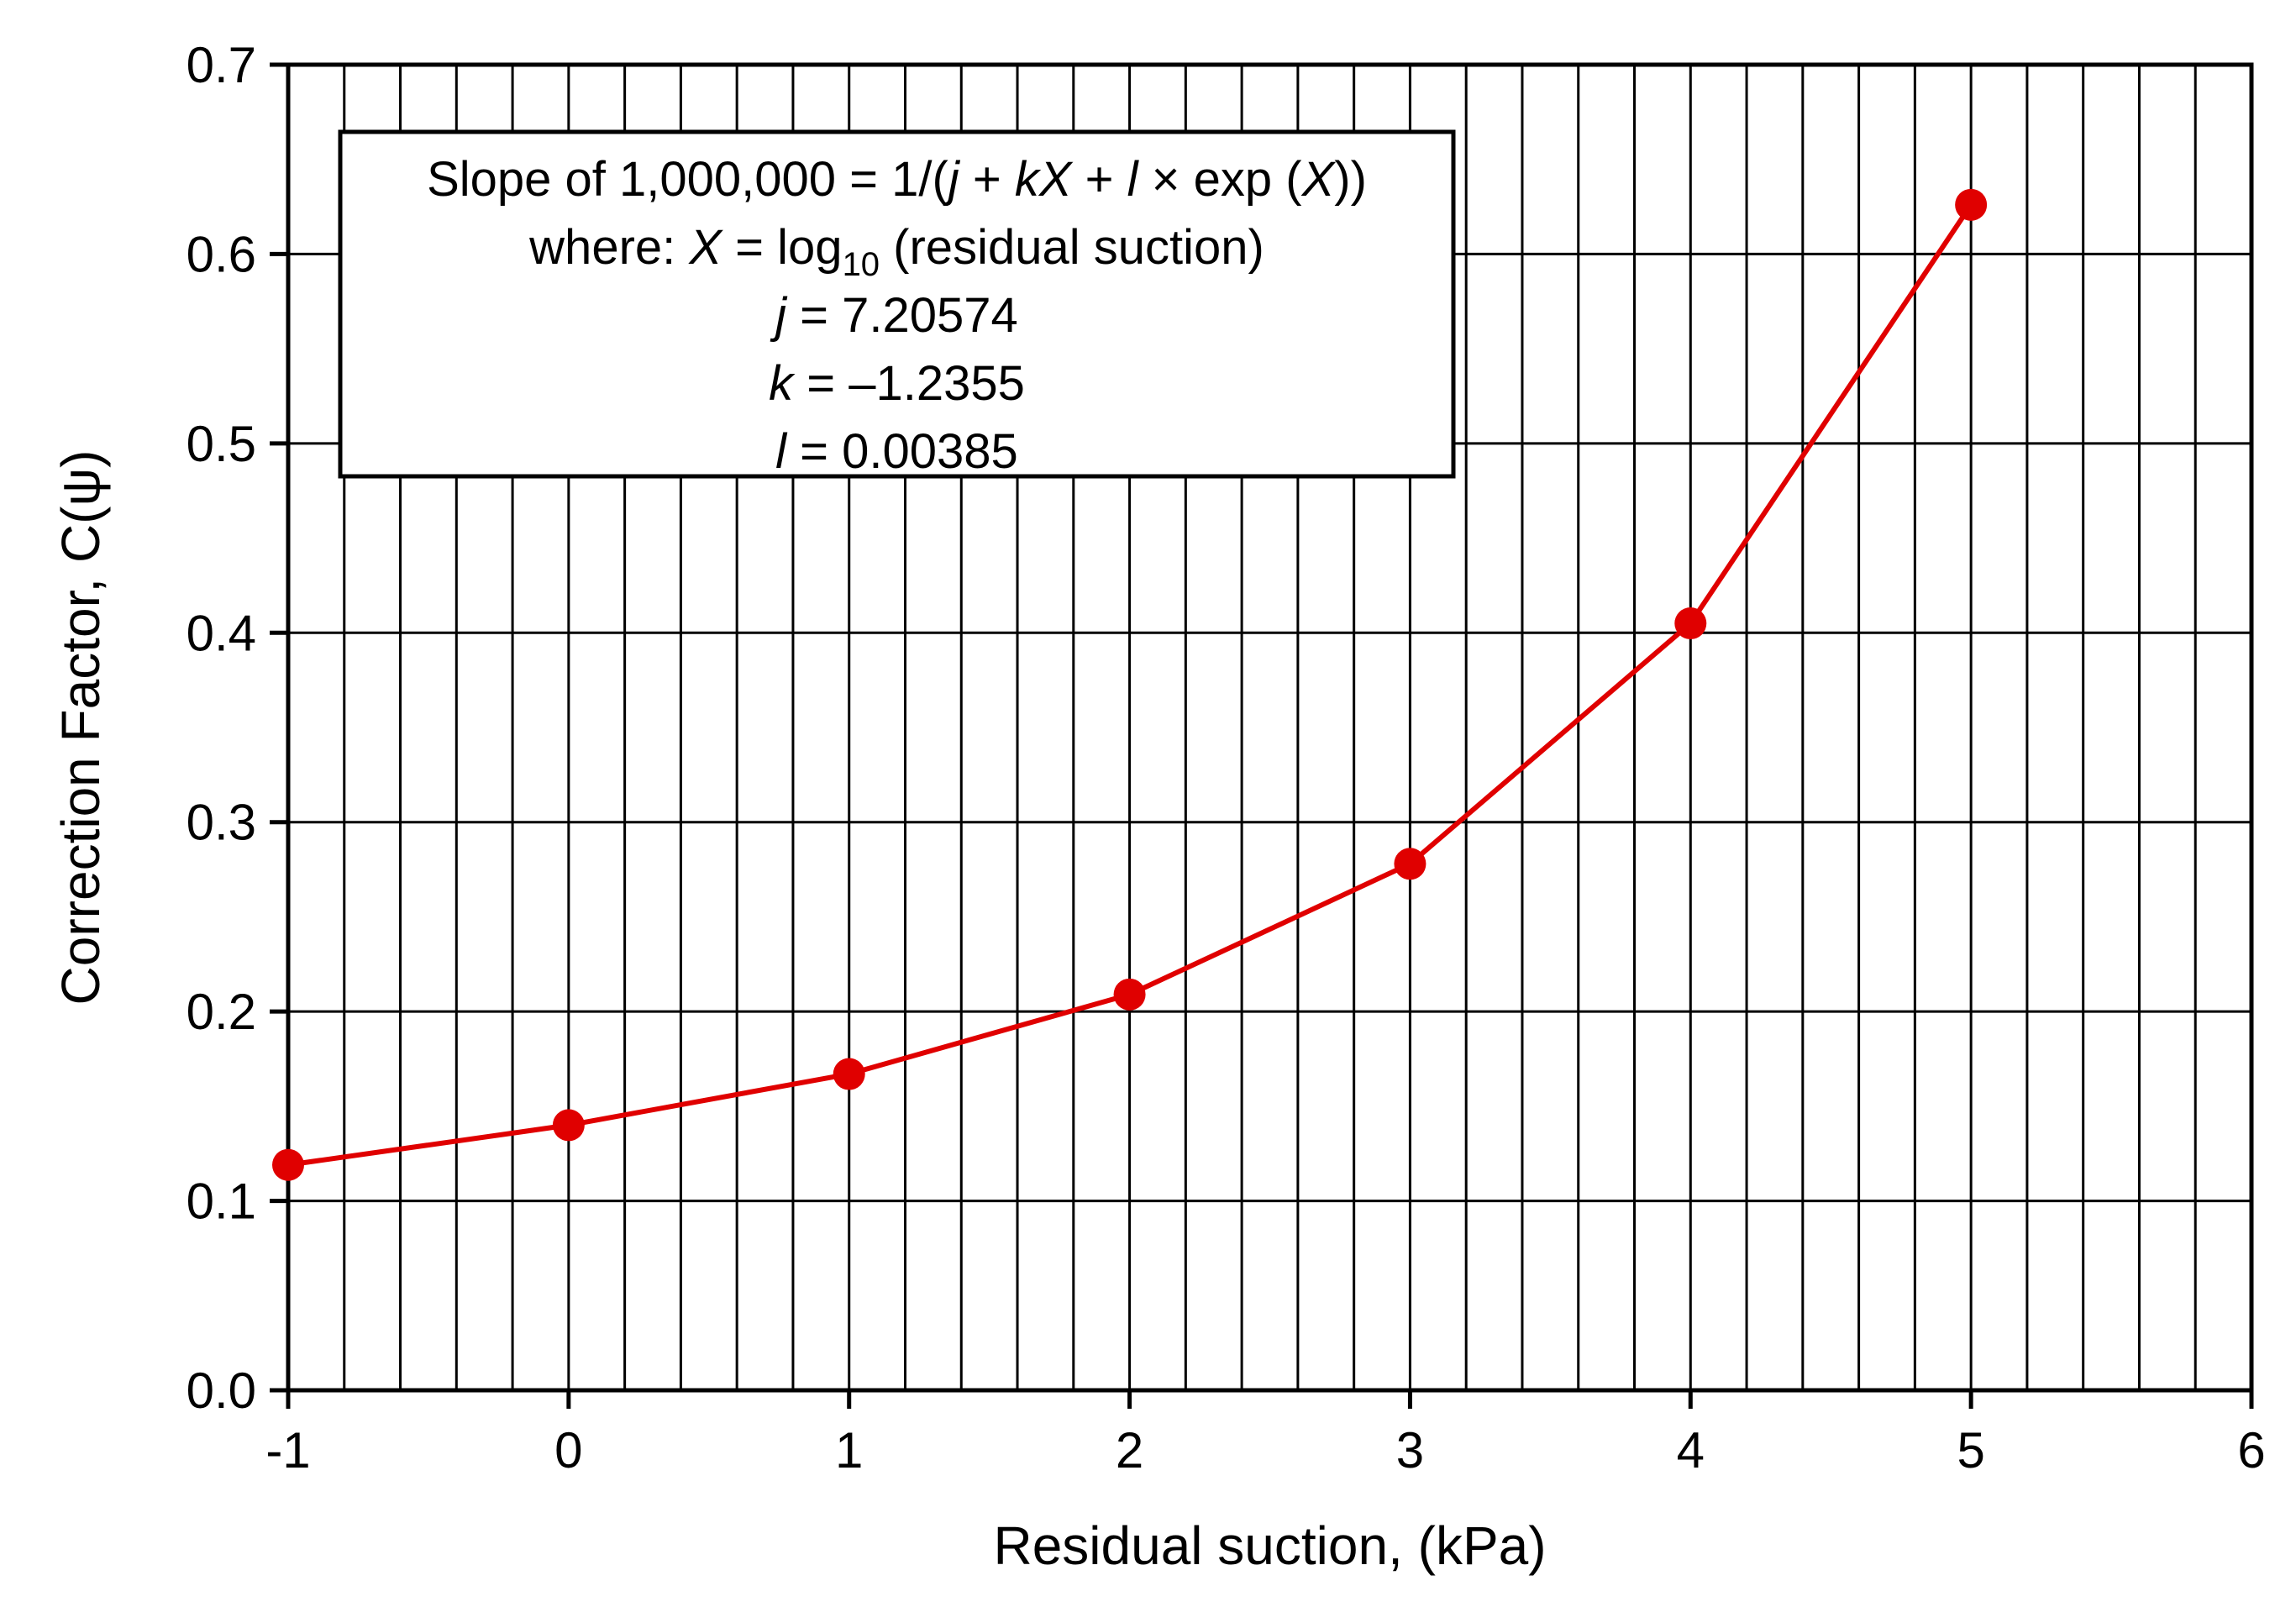 This screenshot has height=1607, width=2296. What do you see at coordinates (287, 1450) in the screenshot?
I see `x-tick-label: -1` at bounding box center [287, 1450].